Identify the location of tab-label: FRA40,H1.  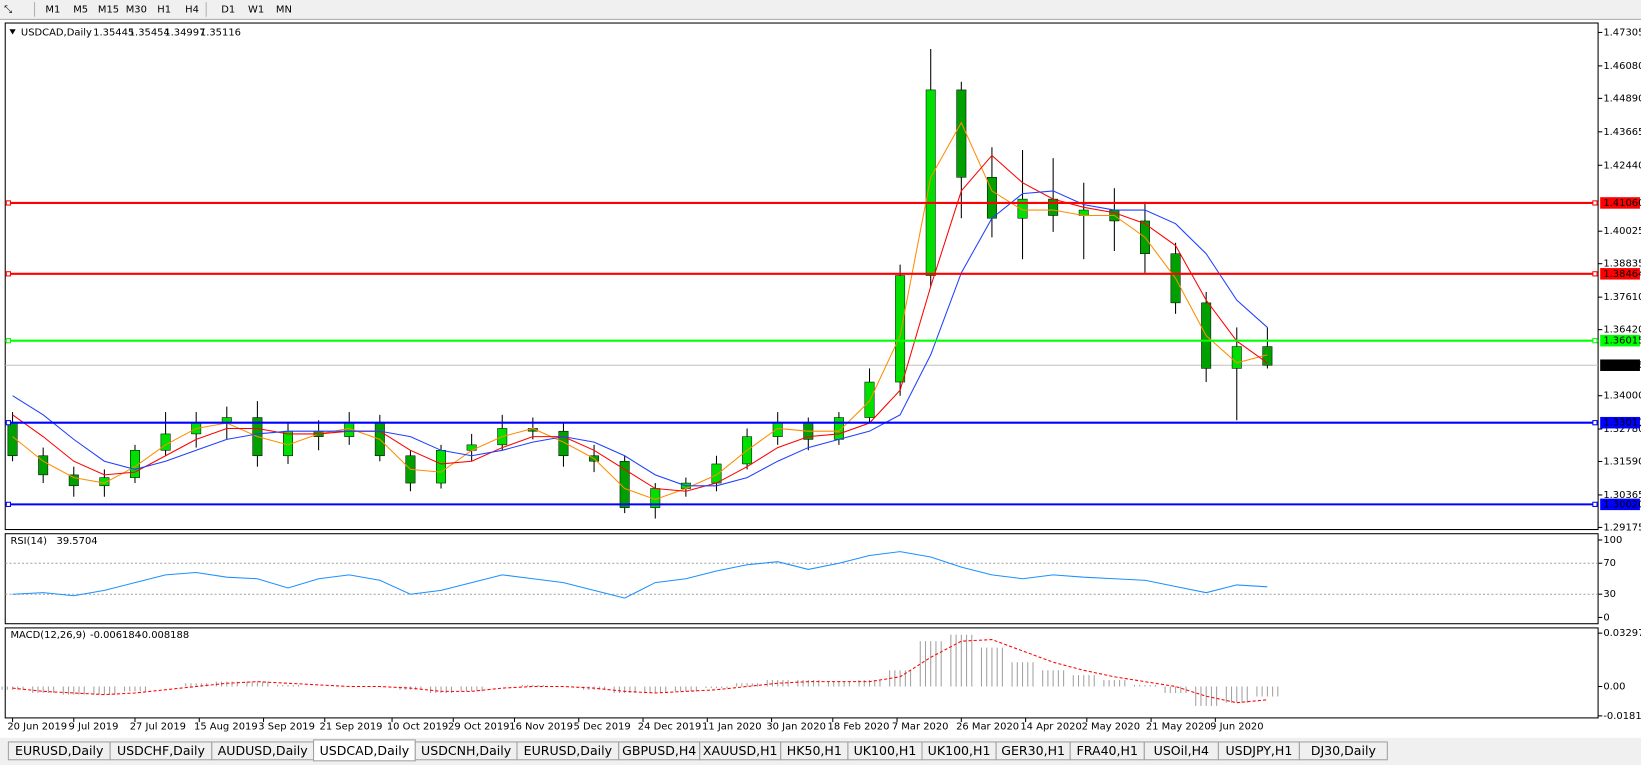
(1107, 750).